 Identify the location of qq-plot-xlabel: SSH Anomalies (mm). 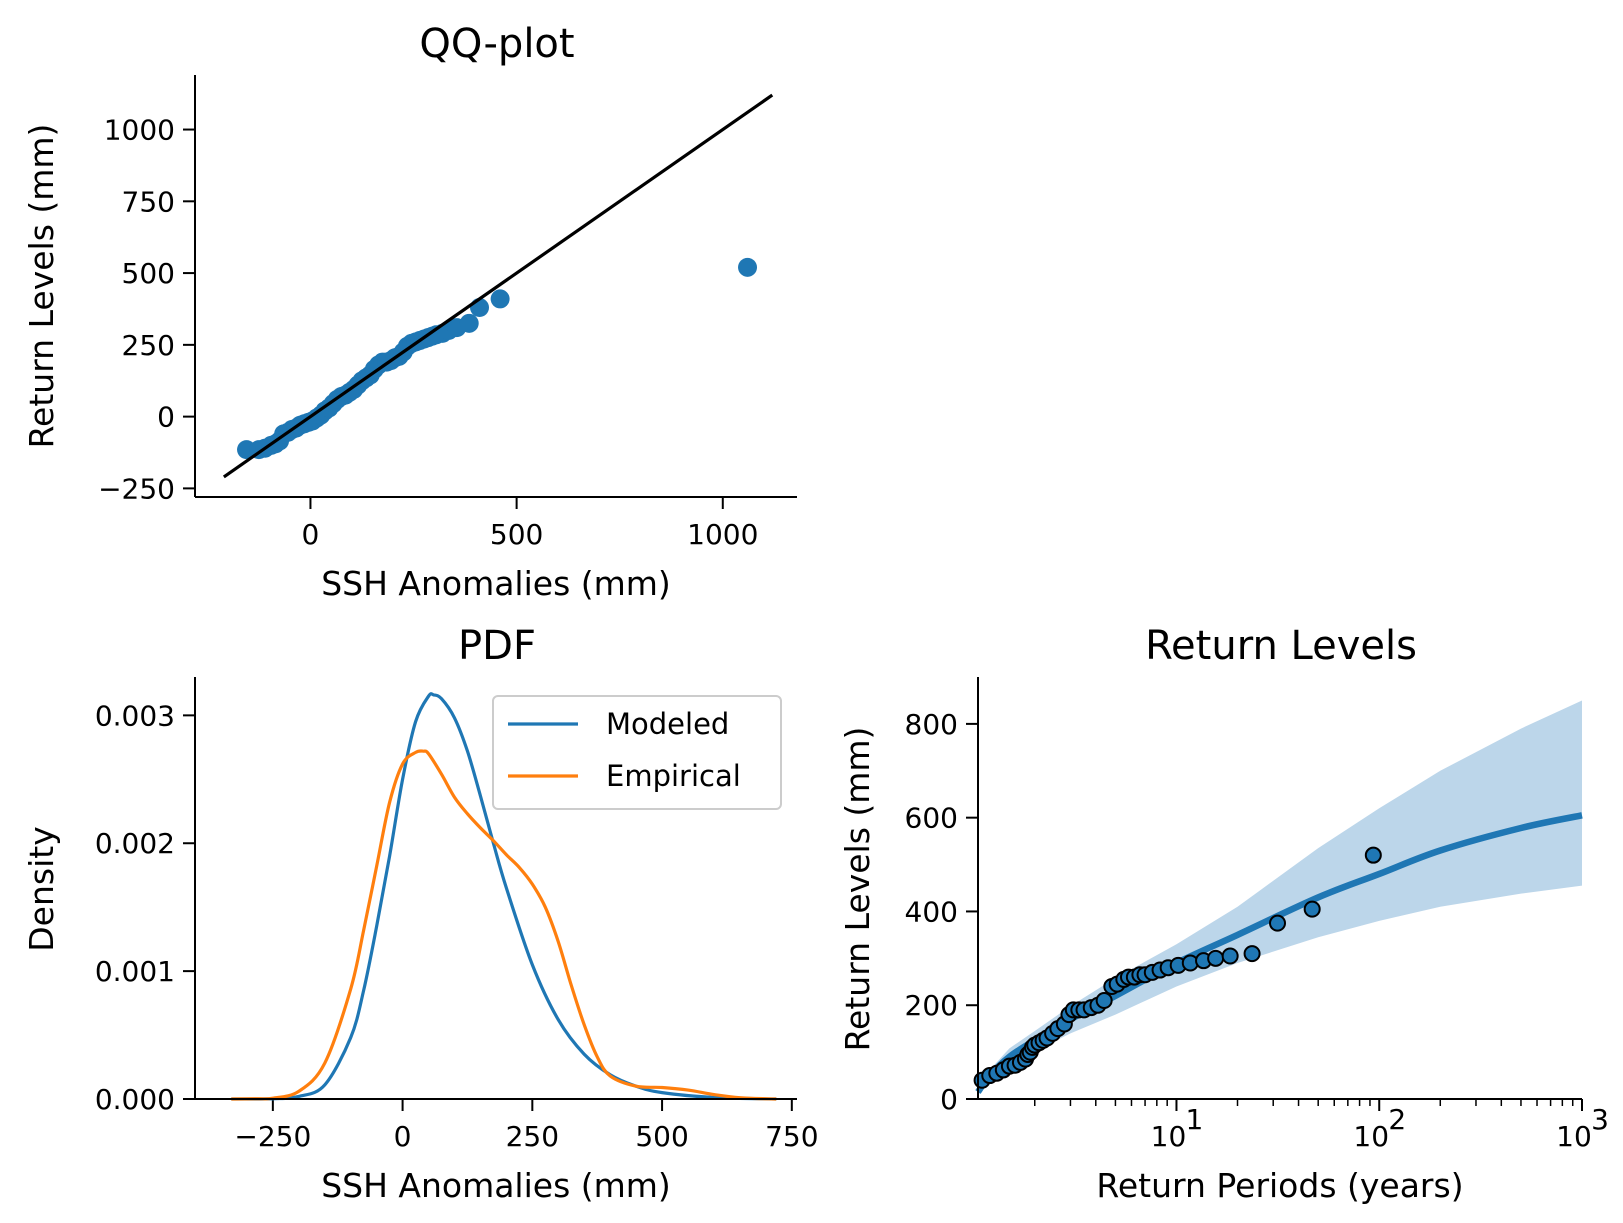
(496, 583).